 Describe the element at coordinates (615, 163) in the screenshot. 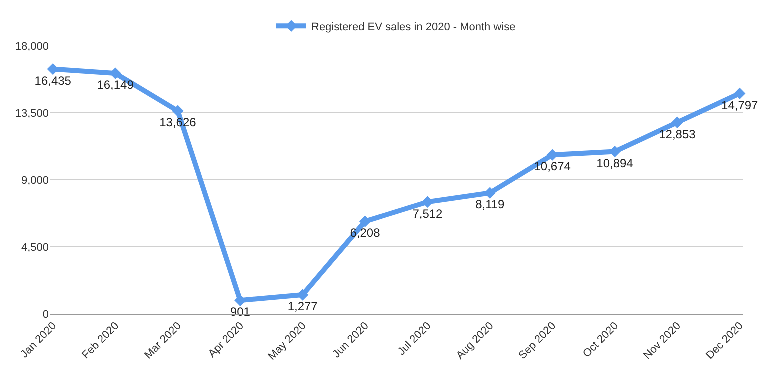

I see `data-label: 10,894` at that location.